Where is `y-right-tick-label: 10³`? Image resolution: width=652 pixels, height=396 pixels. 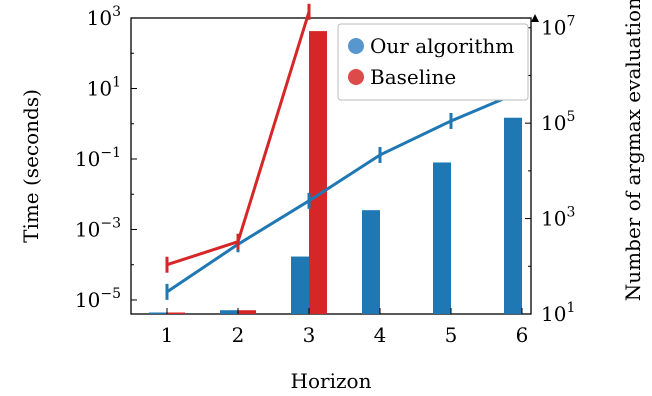
y-right-tick-label: 10³ is located at coordinates (558, 218).